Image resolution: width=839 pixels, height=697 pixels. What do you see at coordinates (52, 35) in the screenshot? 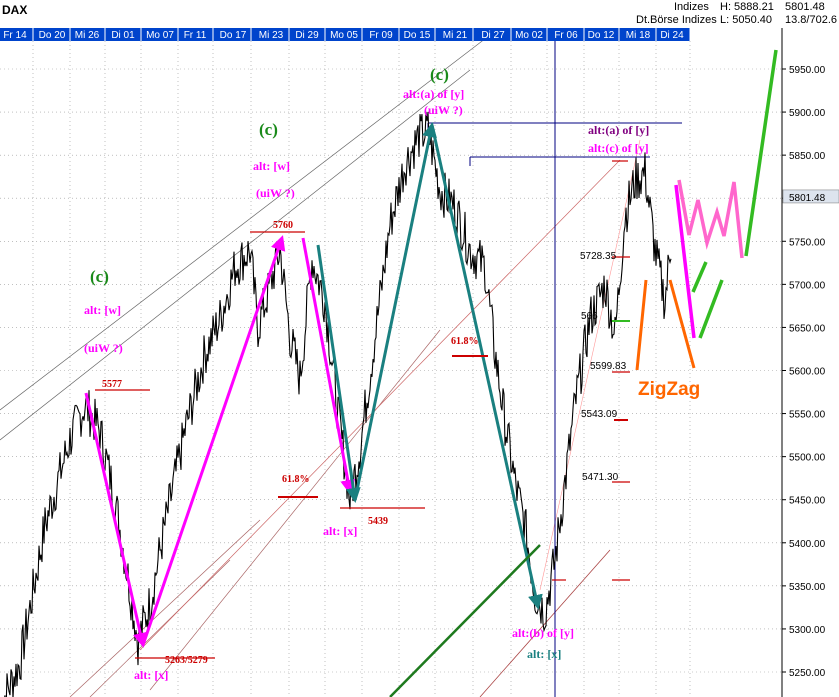
I see `x-tick-label: Do 20` at bounding box center [52, 35].